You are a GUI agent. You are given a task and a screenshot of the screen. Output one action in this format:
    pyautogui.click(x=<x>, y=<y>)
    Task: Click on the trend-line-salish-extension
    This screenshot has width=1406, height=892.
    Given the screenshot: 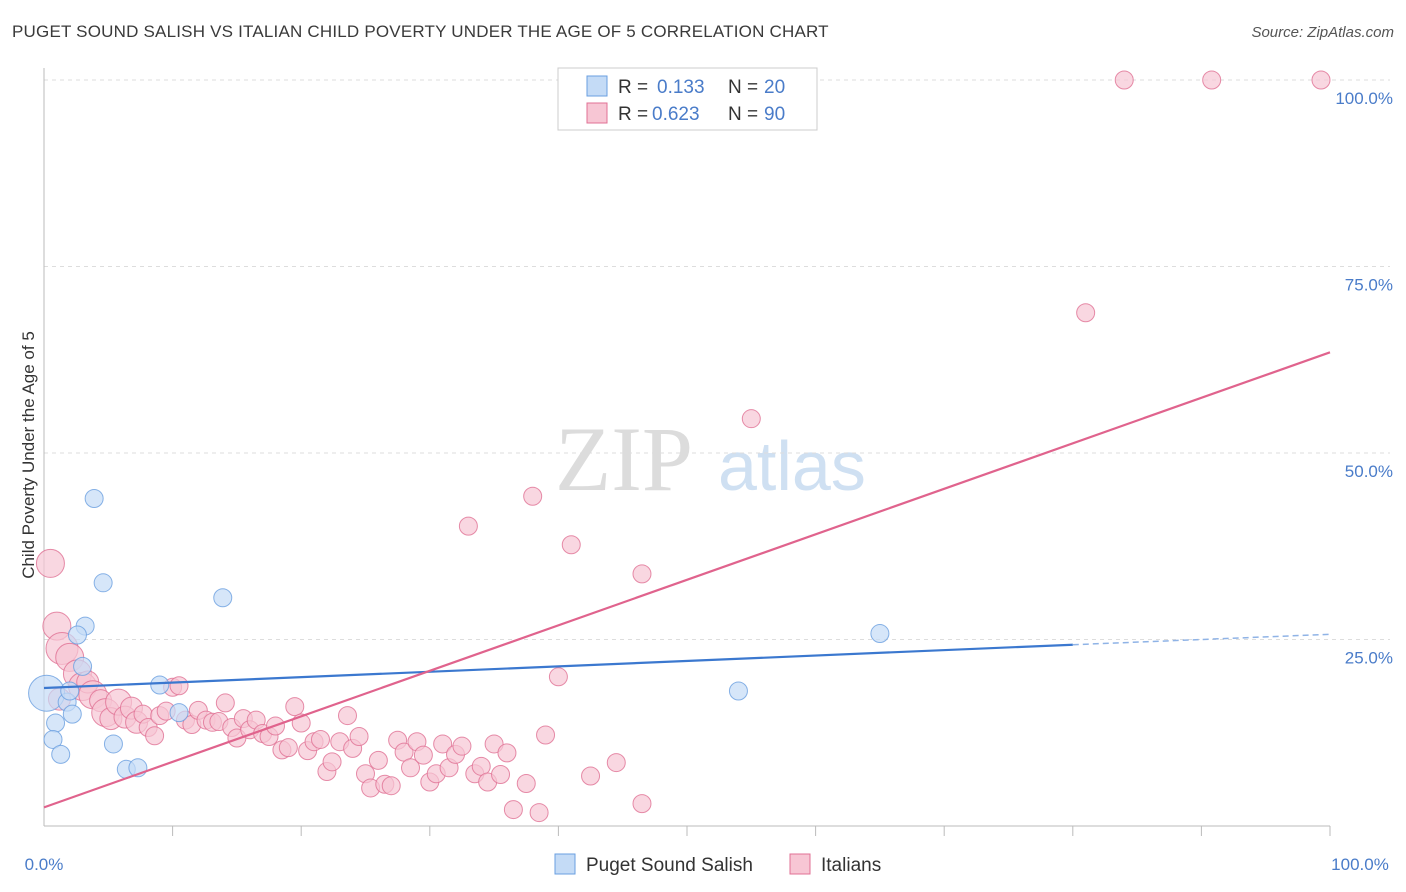 What is the action you would take?
    pyautogui.click(x=1201, y=639)
    